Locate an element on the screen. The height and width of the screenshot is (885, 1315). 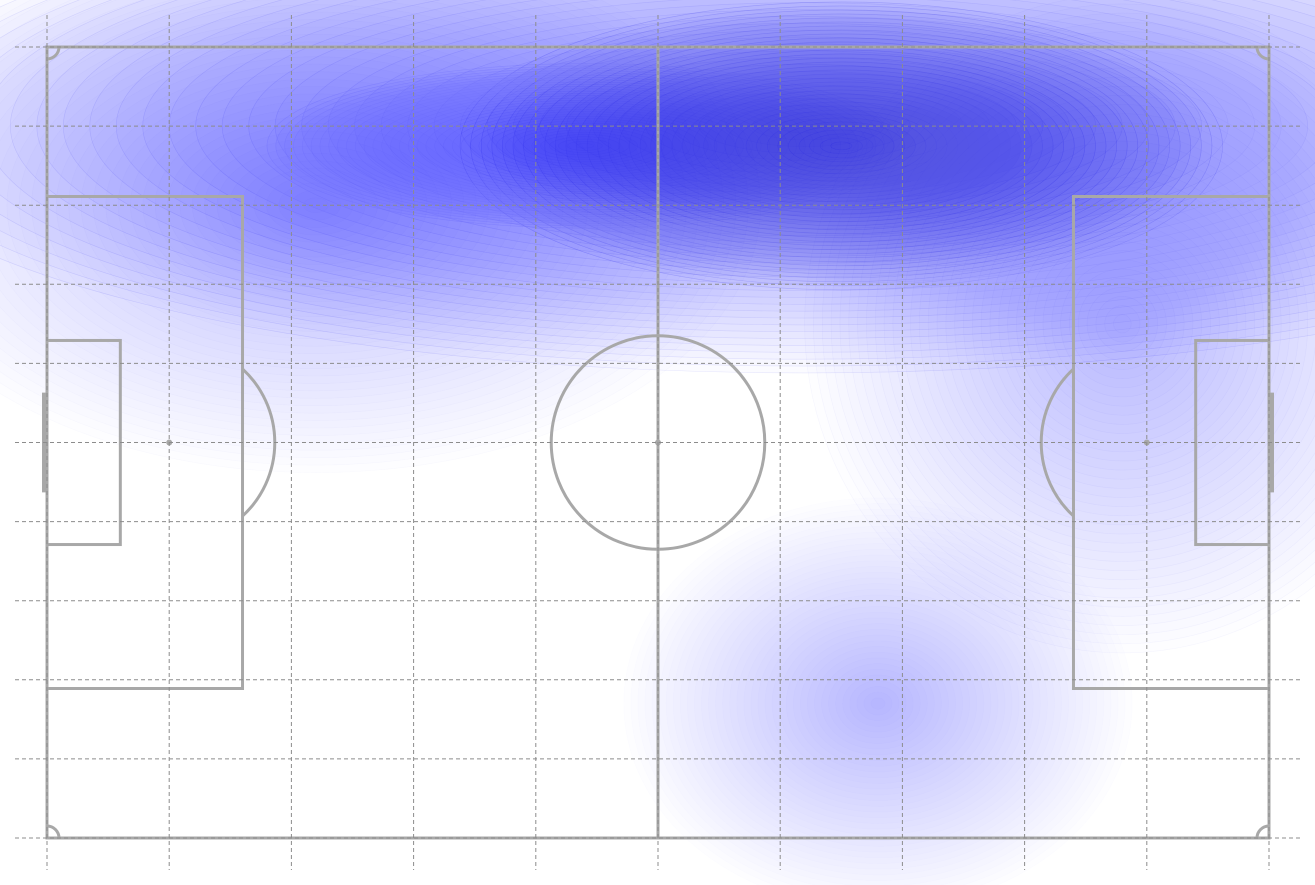
right-penalty-arc is located at coordinates (1057, 442).